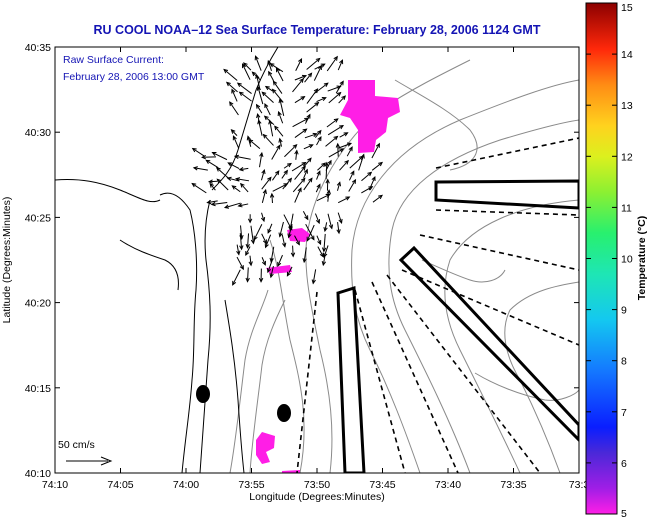 This screenshot has height=519, width=651. I want to click on x-tick-label: 73:55, so click(251, 485).